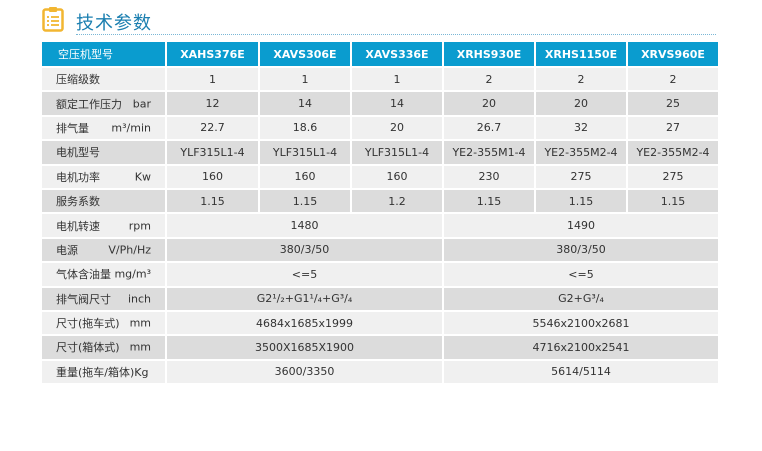 This screenshot has width=762, height=451. I want to click on row-label-cell: 服务系数, so click(103, 201).